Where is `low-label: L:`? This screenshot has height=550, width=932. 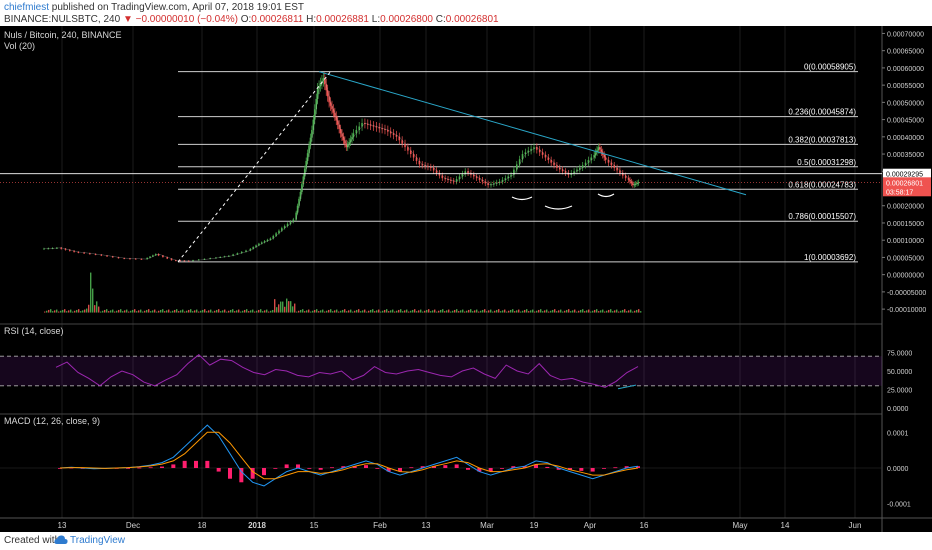
low-label: L: is located at coordinates (376, 19).